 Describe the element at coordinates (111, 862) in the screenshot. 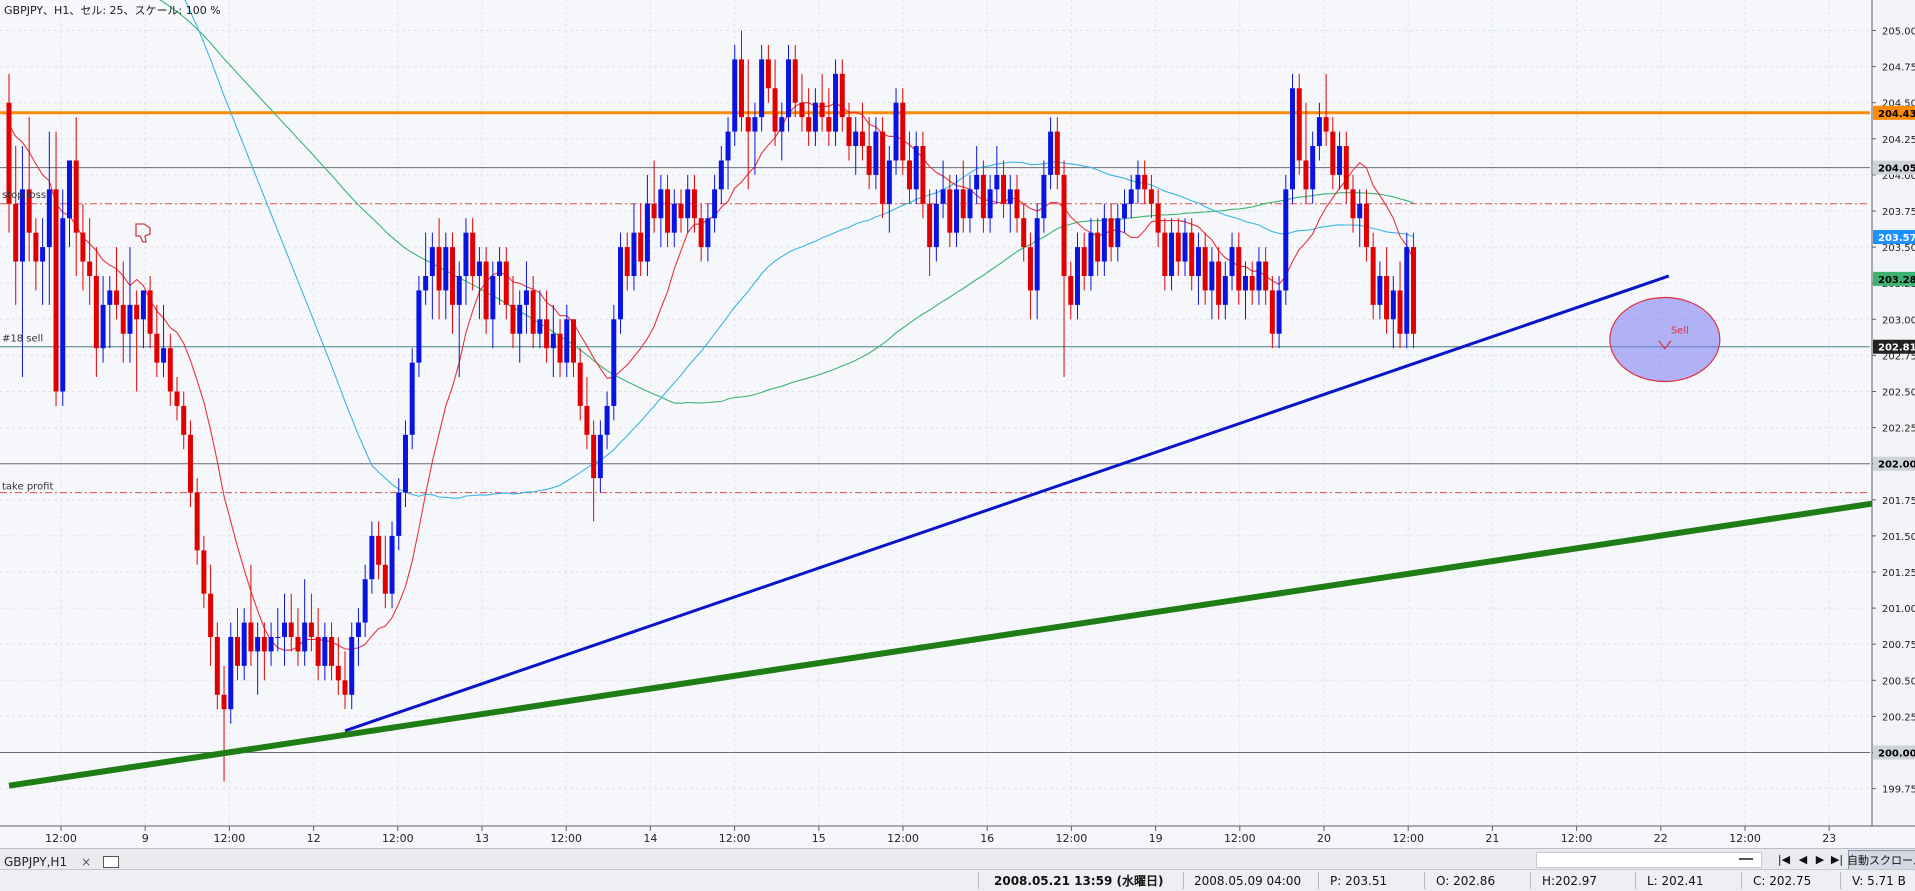

I see `window-icon` at that location.